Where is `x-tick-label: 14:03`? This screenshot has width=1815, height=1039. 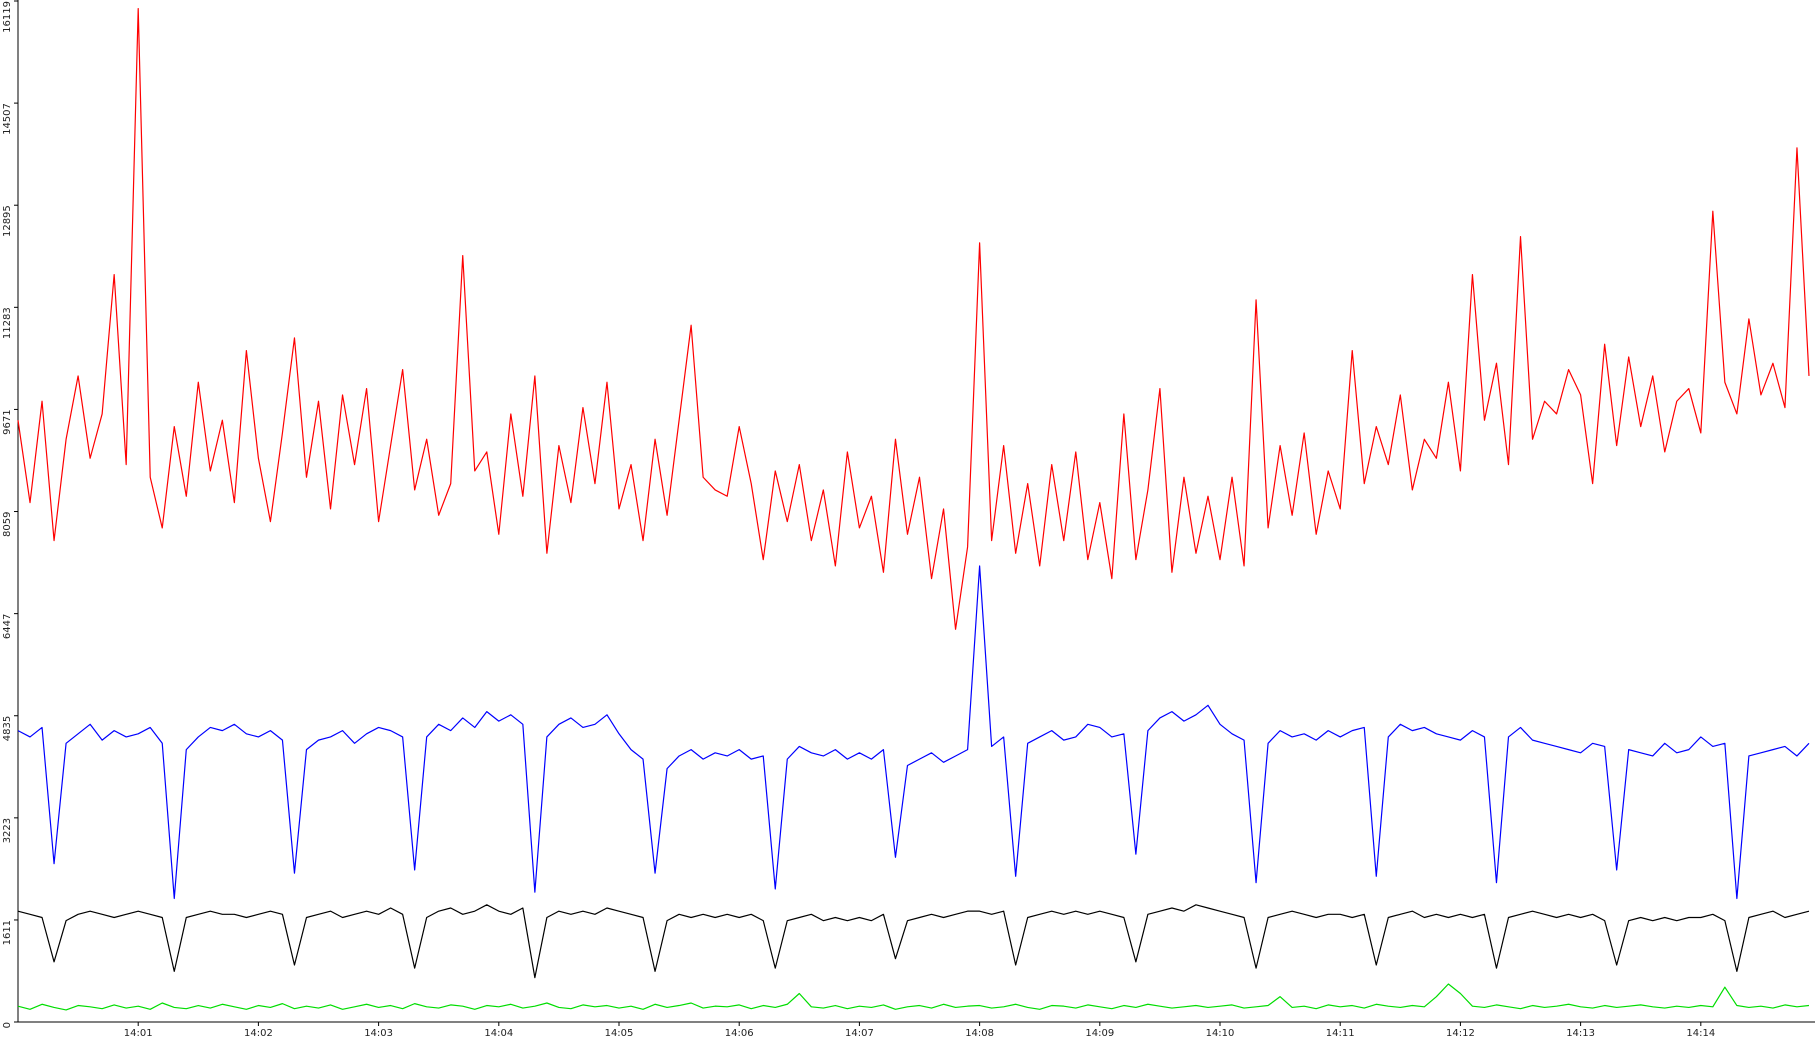 x-tick-label: 14:03 is located at coordinates (378, 1033).